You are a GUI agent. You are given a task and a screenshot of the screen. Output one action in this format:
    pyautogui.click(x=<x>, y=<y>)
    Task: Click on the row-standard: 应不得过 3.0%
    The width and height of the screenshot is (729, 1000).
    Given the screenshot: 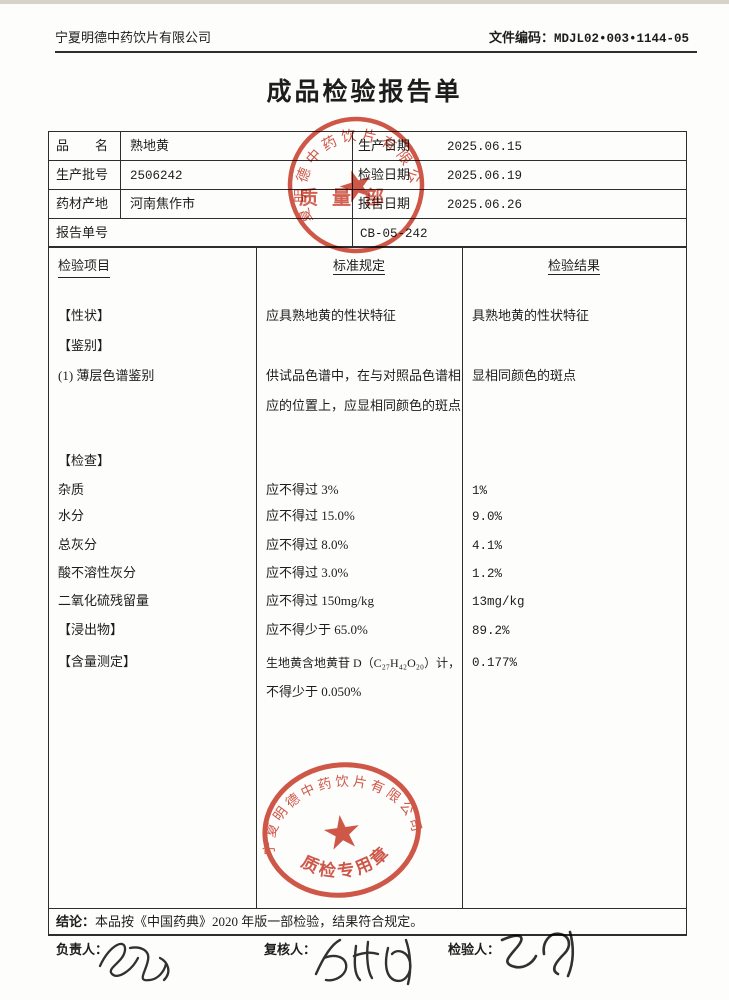 What is the action you would take?
    pyautogui.click(x=307, y=572)
    